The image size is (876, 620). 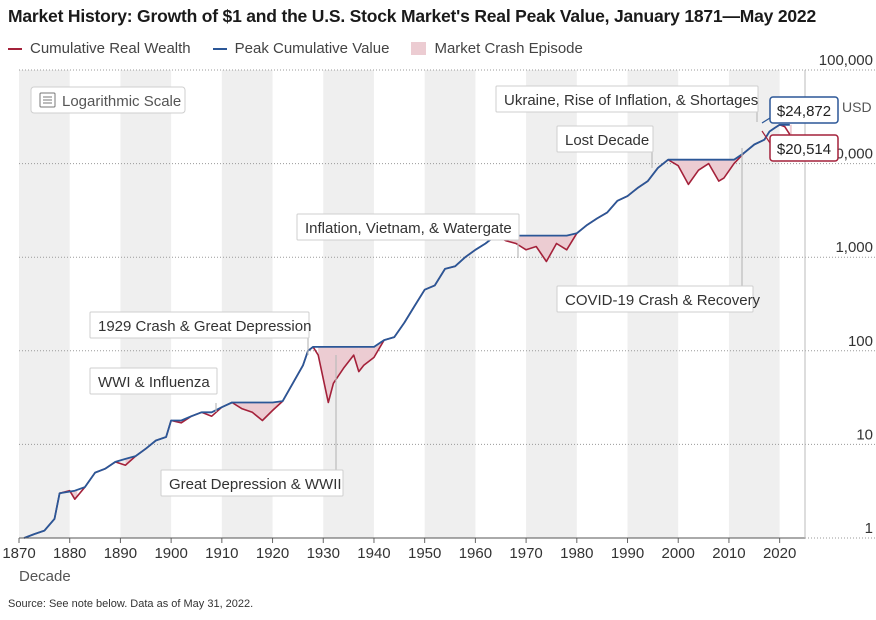 I want to click on end-label-value: $20,514, so click(x=804, y=149).